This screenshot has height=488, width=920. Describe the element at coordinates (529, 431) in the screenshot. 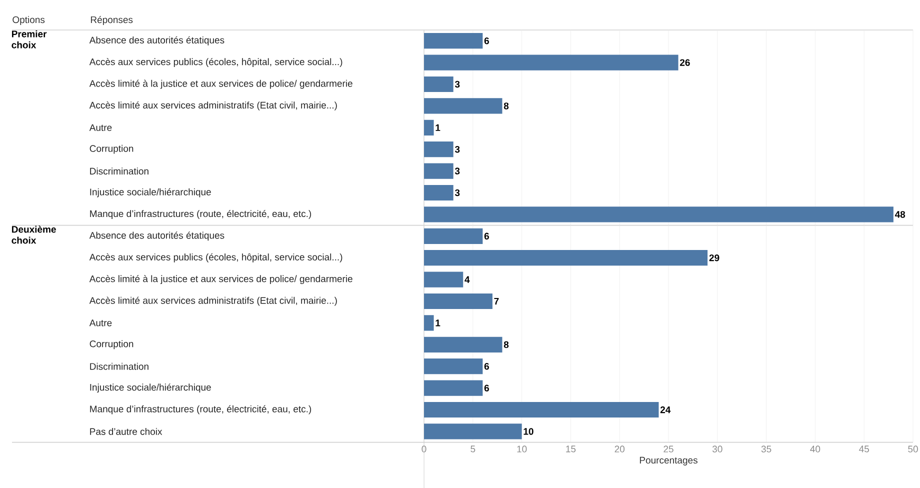

I see `data-label: 10` at that location.